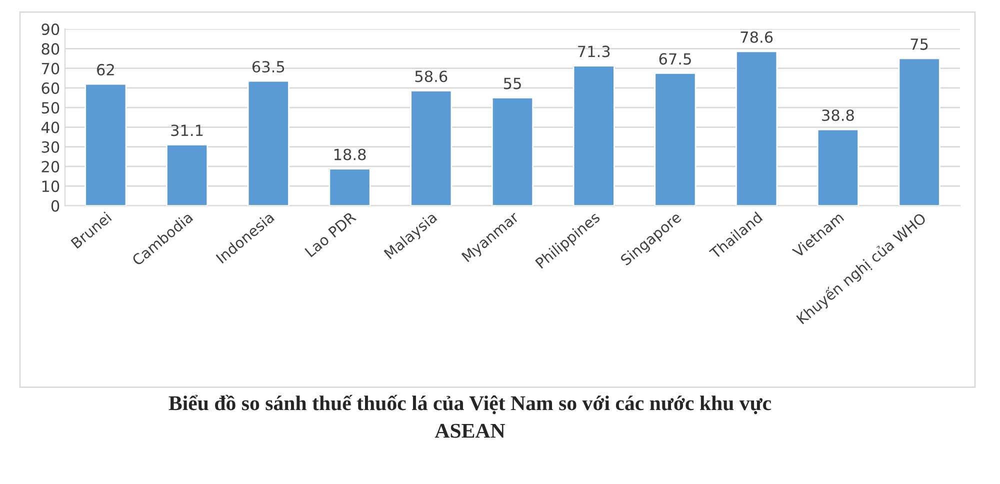 The image size is (1000, 484). What do you see at coordinates (51, 108) in the screenshot?
I see `y-tick-label: 50` at bounding box center [51, 108].